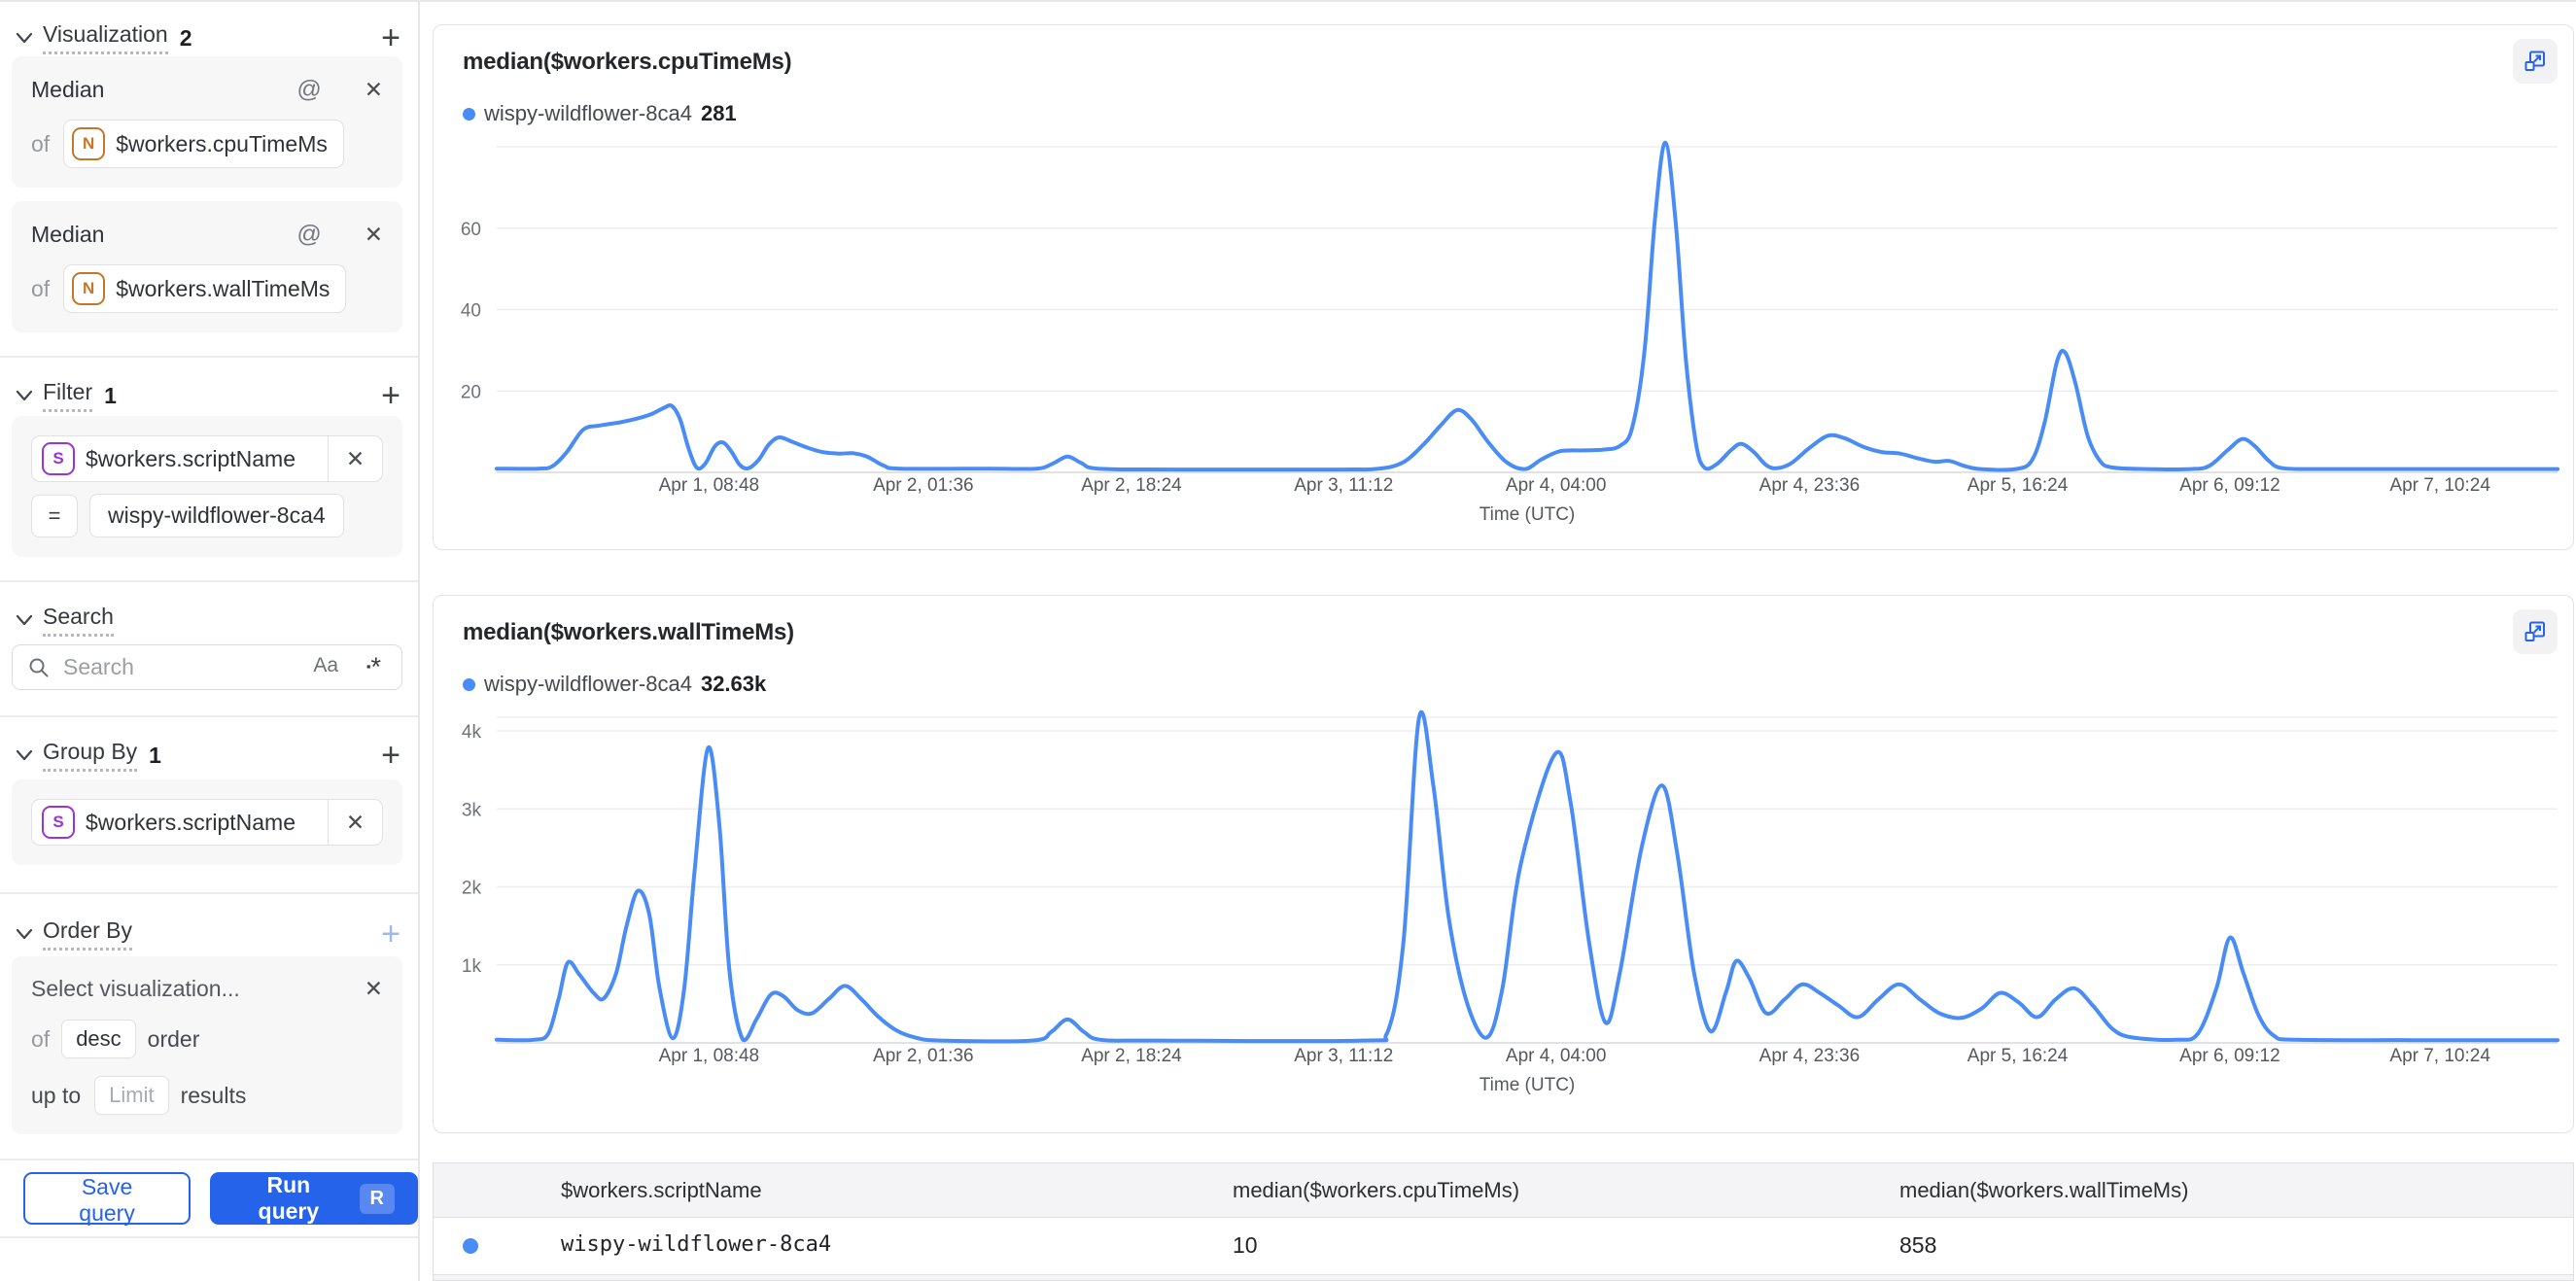 Image resolution: width=2576 pixels, height=1281 pixels. I want to click on column-header-script-name: $workers.scriptName, so click(662, 1190).